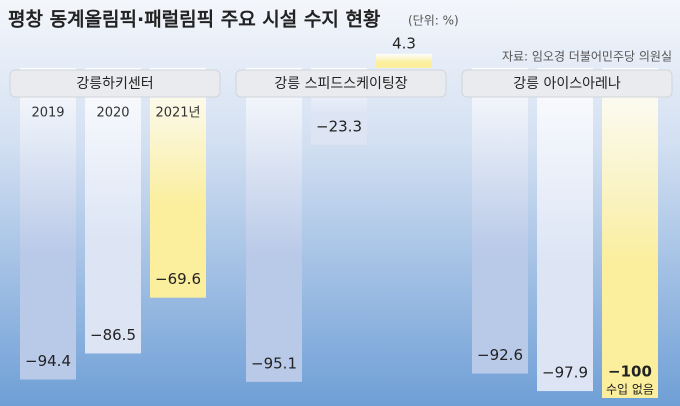 Image resolution: width=680 pixels, height=406 pixels. Describe the element at coordinates (194, 19) in the screenshot. I see `chart-title: 평창 동계올림픽·패럴림픽 주요 시설 수지 현황` at that location.